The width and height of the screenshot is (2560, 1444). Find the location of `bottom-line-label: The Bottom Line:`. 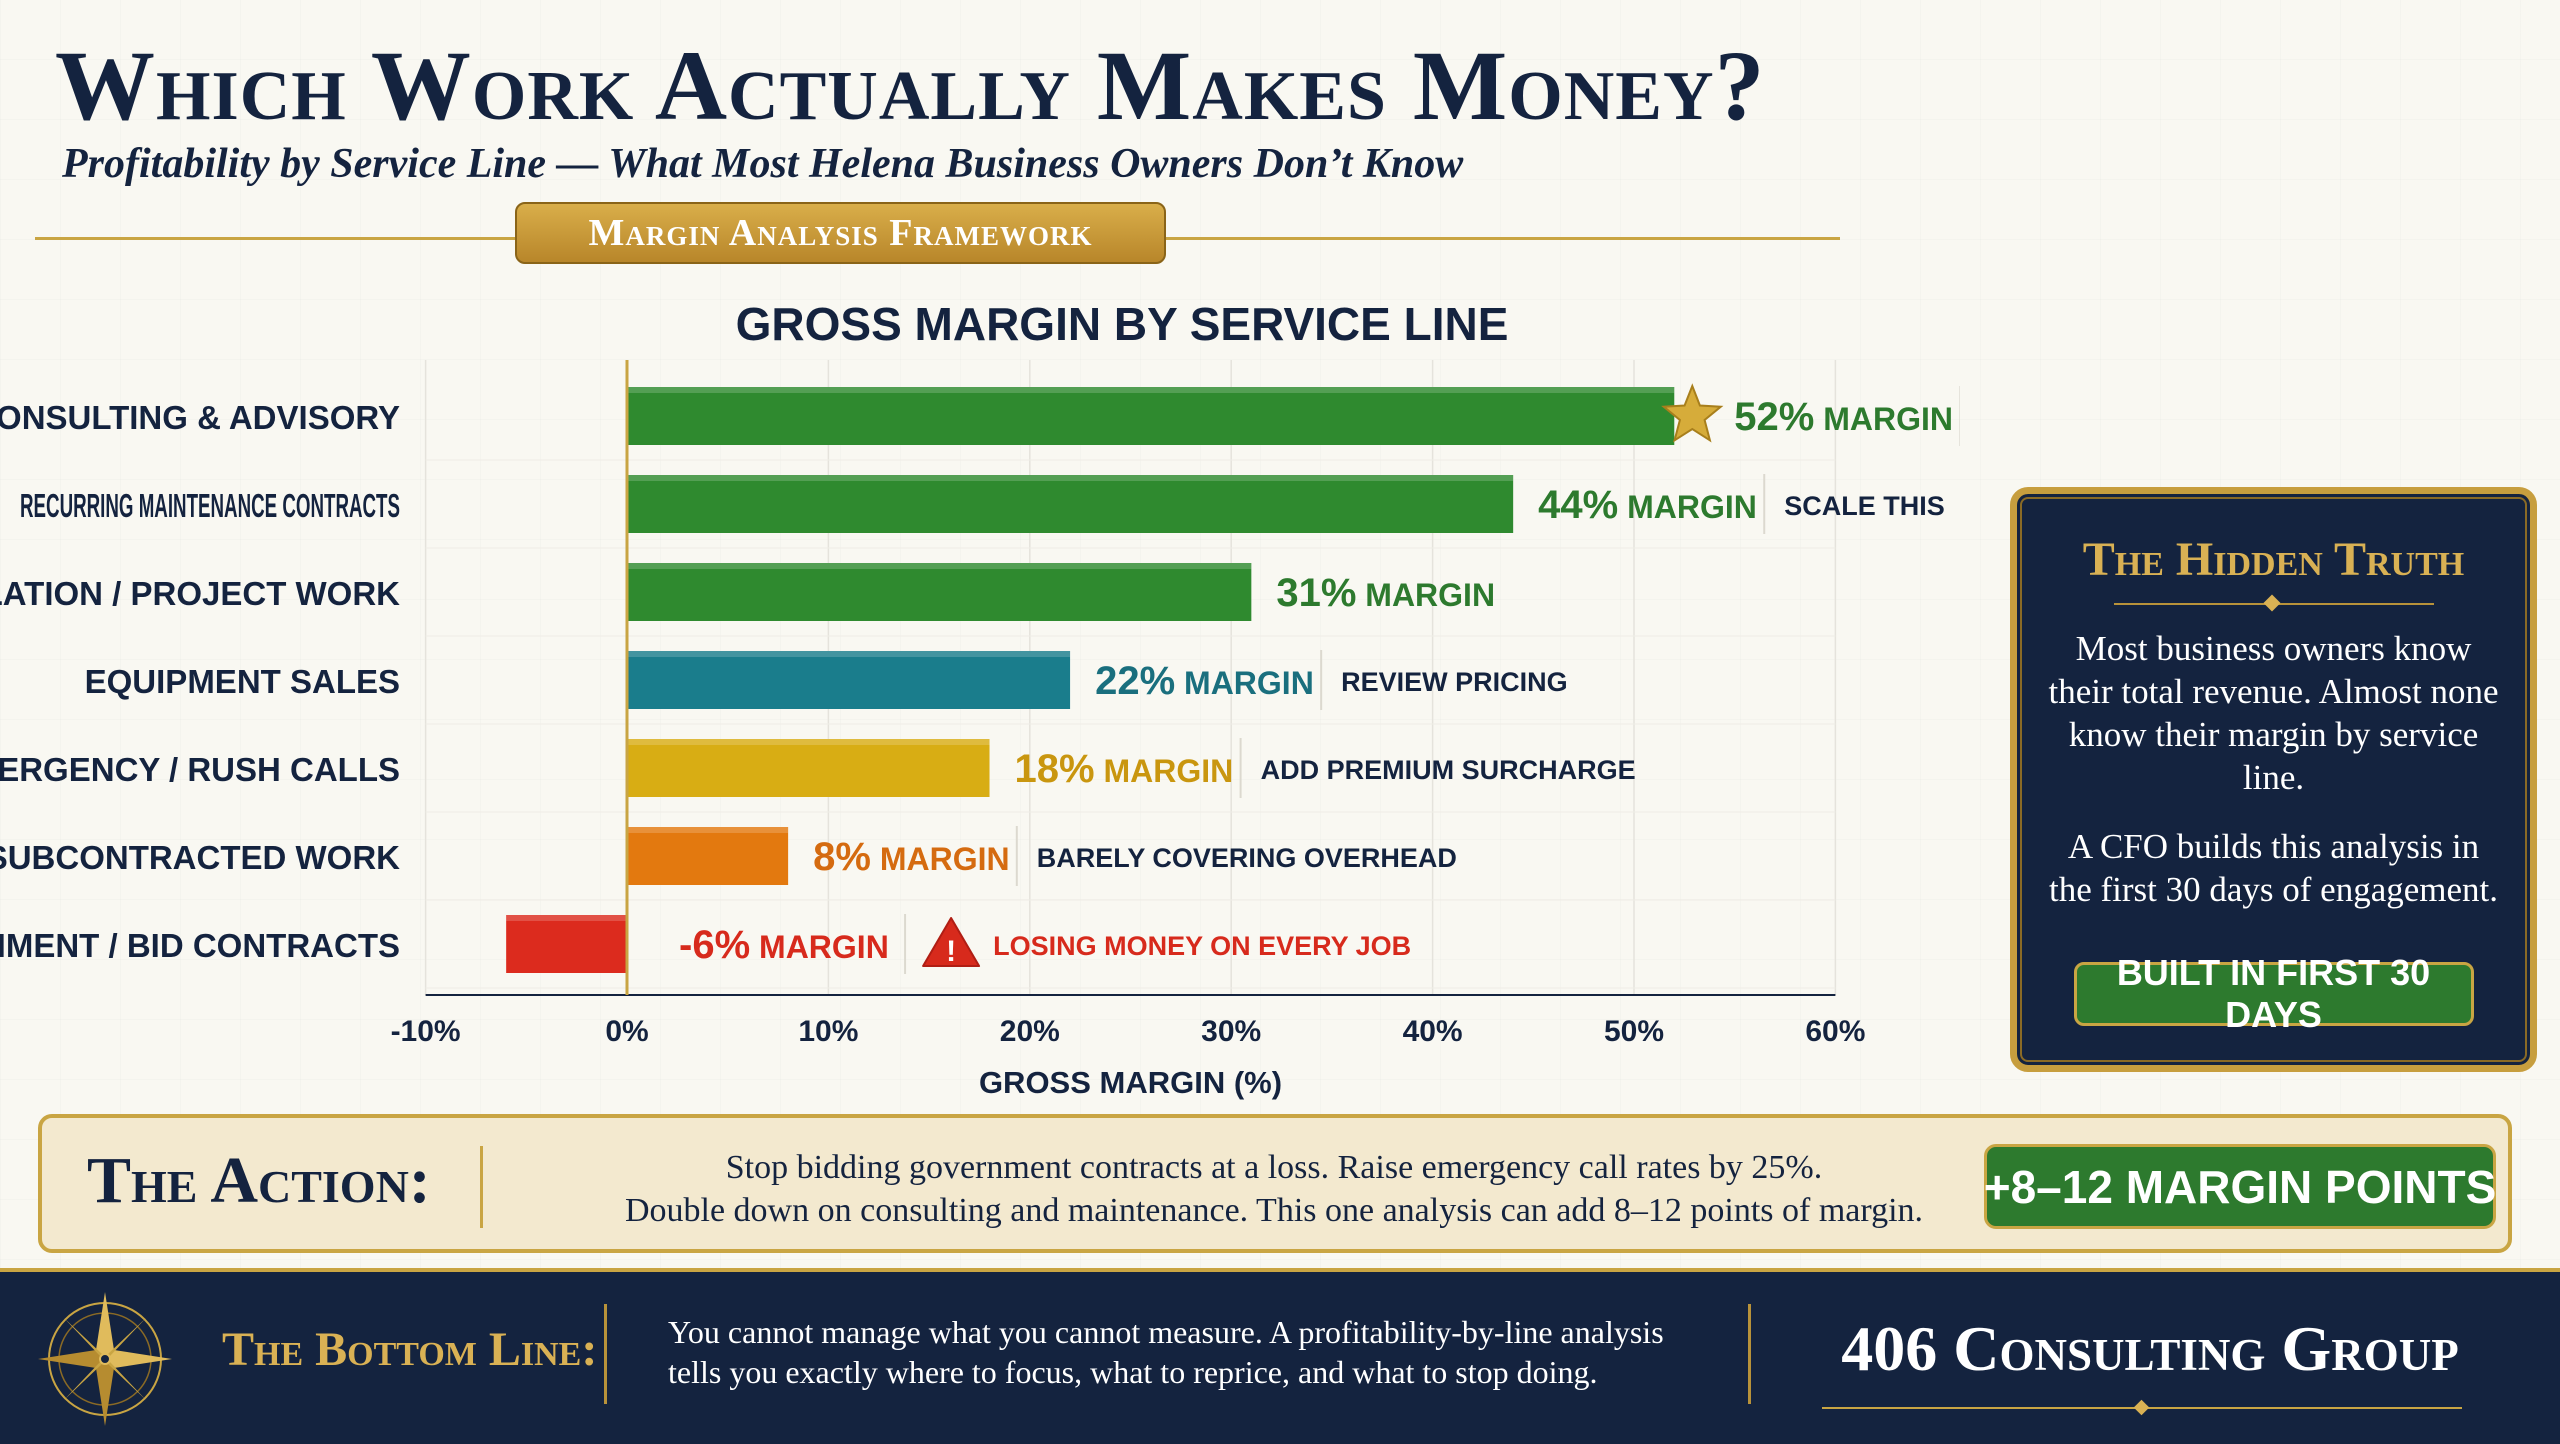

bottom-line-label: The Bottom Line: is located at coordinates (410, 1349).